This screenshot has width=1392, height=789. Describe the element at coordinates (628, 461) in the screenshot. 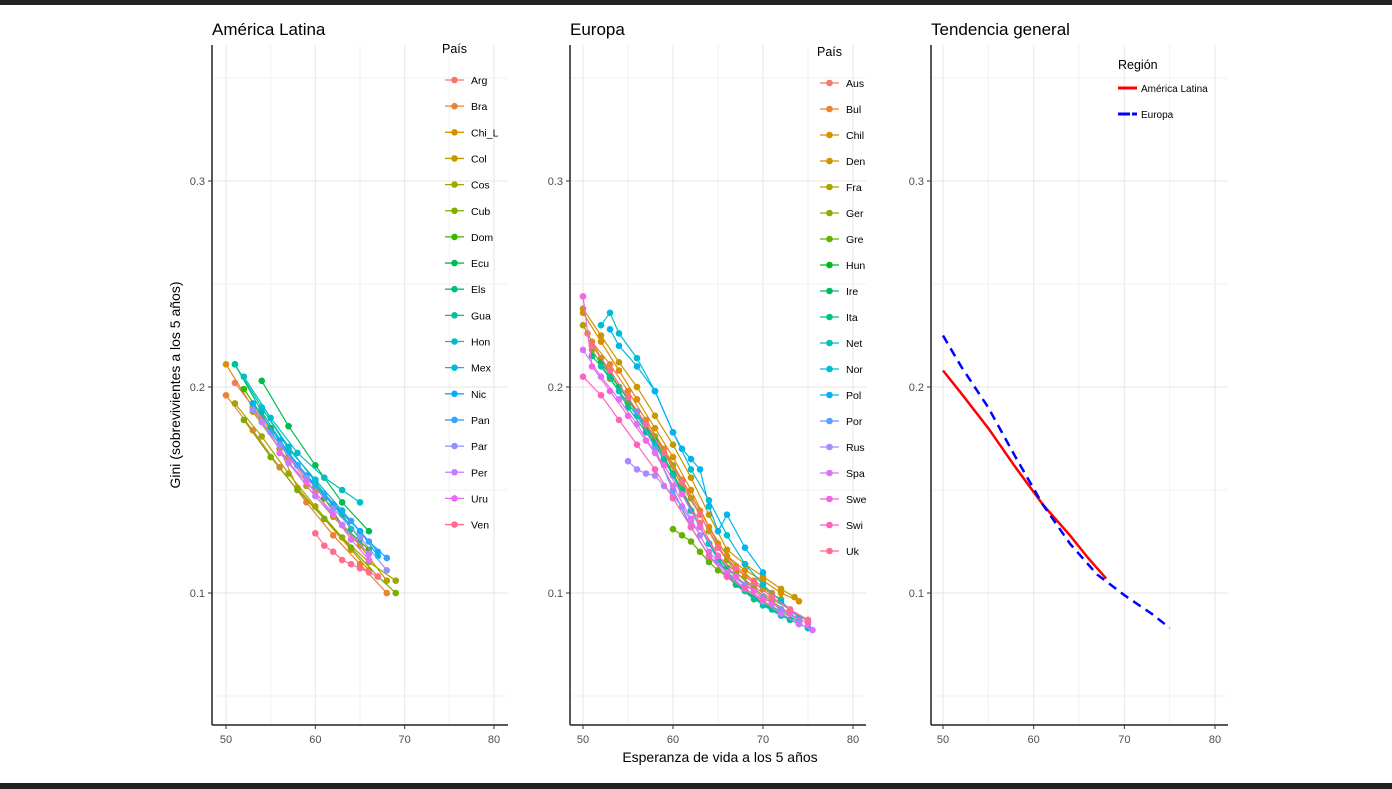

I see `data-point-rus` at that location.